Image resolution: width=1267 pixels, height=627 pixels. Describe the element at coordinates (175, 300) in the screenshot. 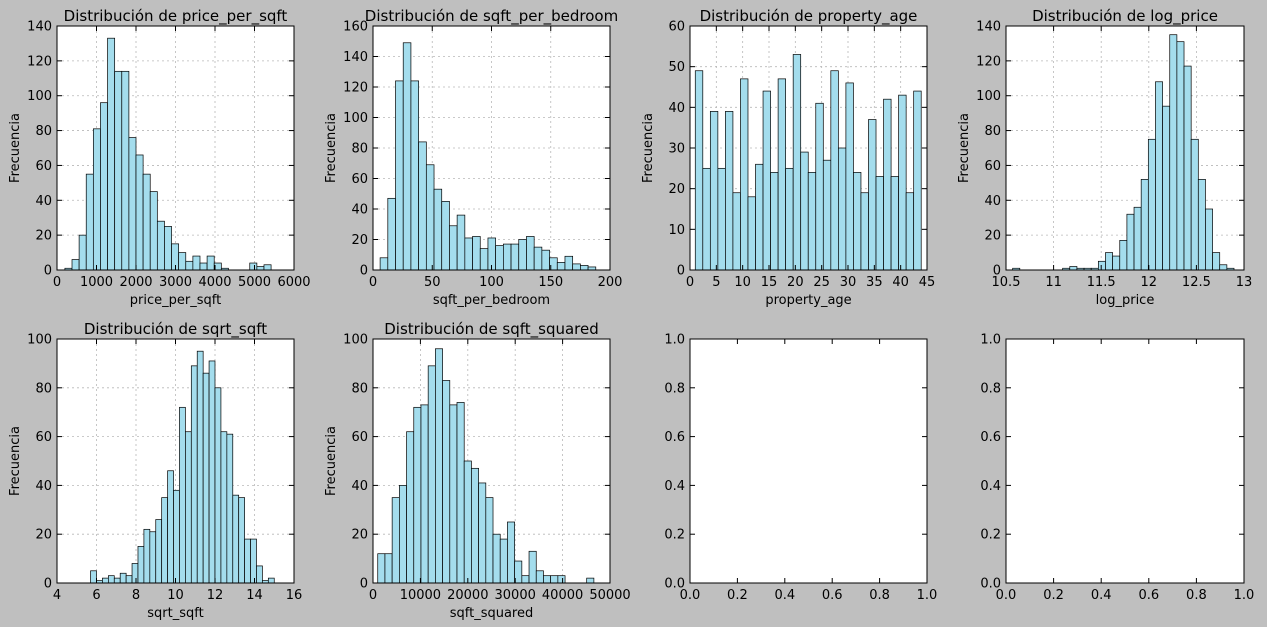

I see `x-axis-label: price_per_sqft` at that location.